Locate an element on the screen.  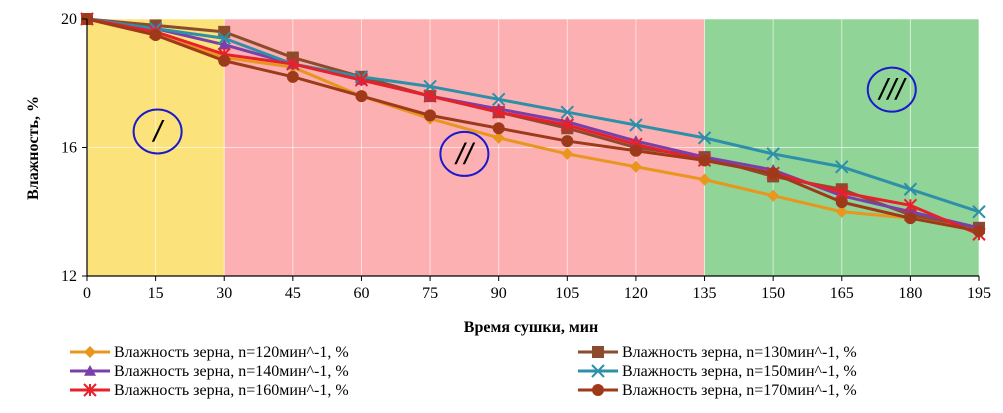
zone-label-1: / is located at coordinates (157, 131).